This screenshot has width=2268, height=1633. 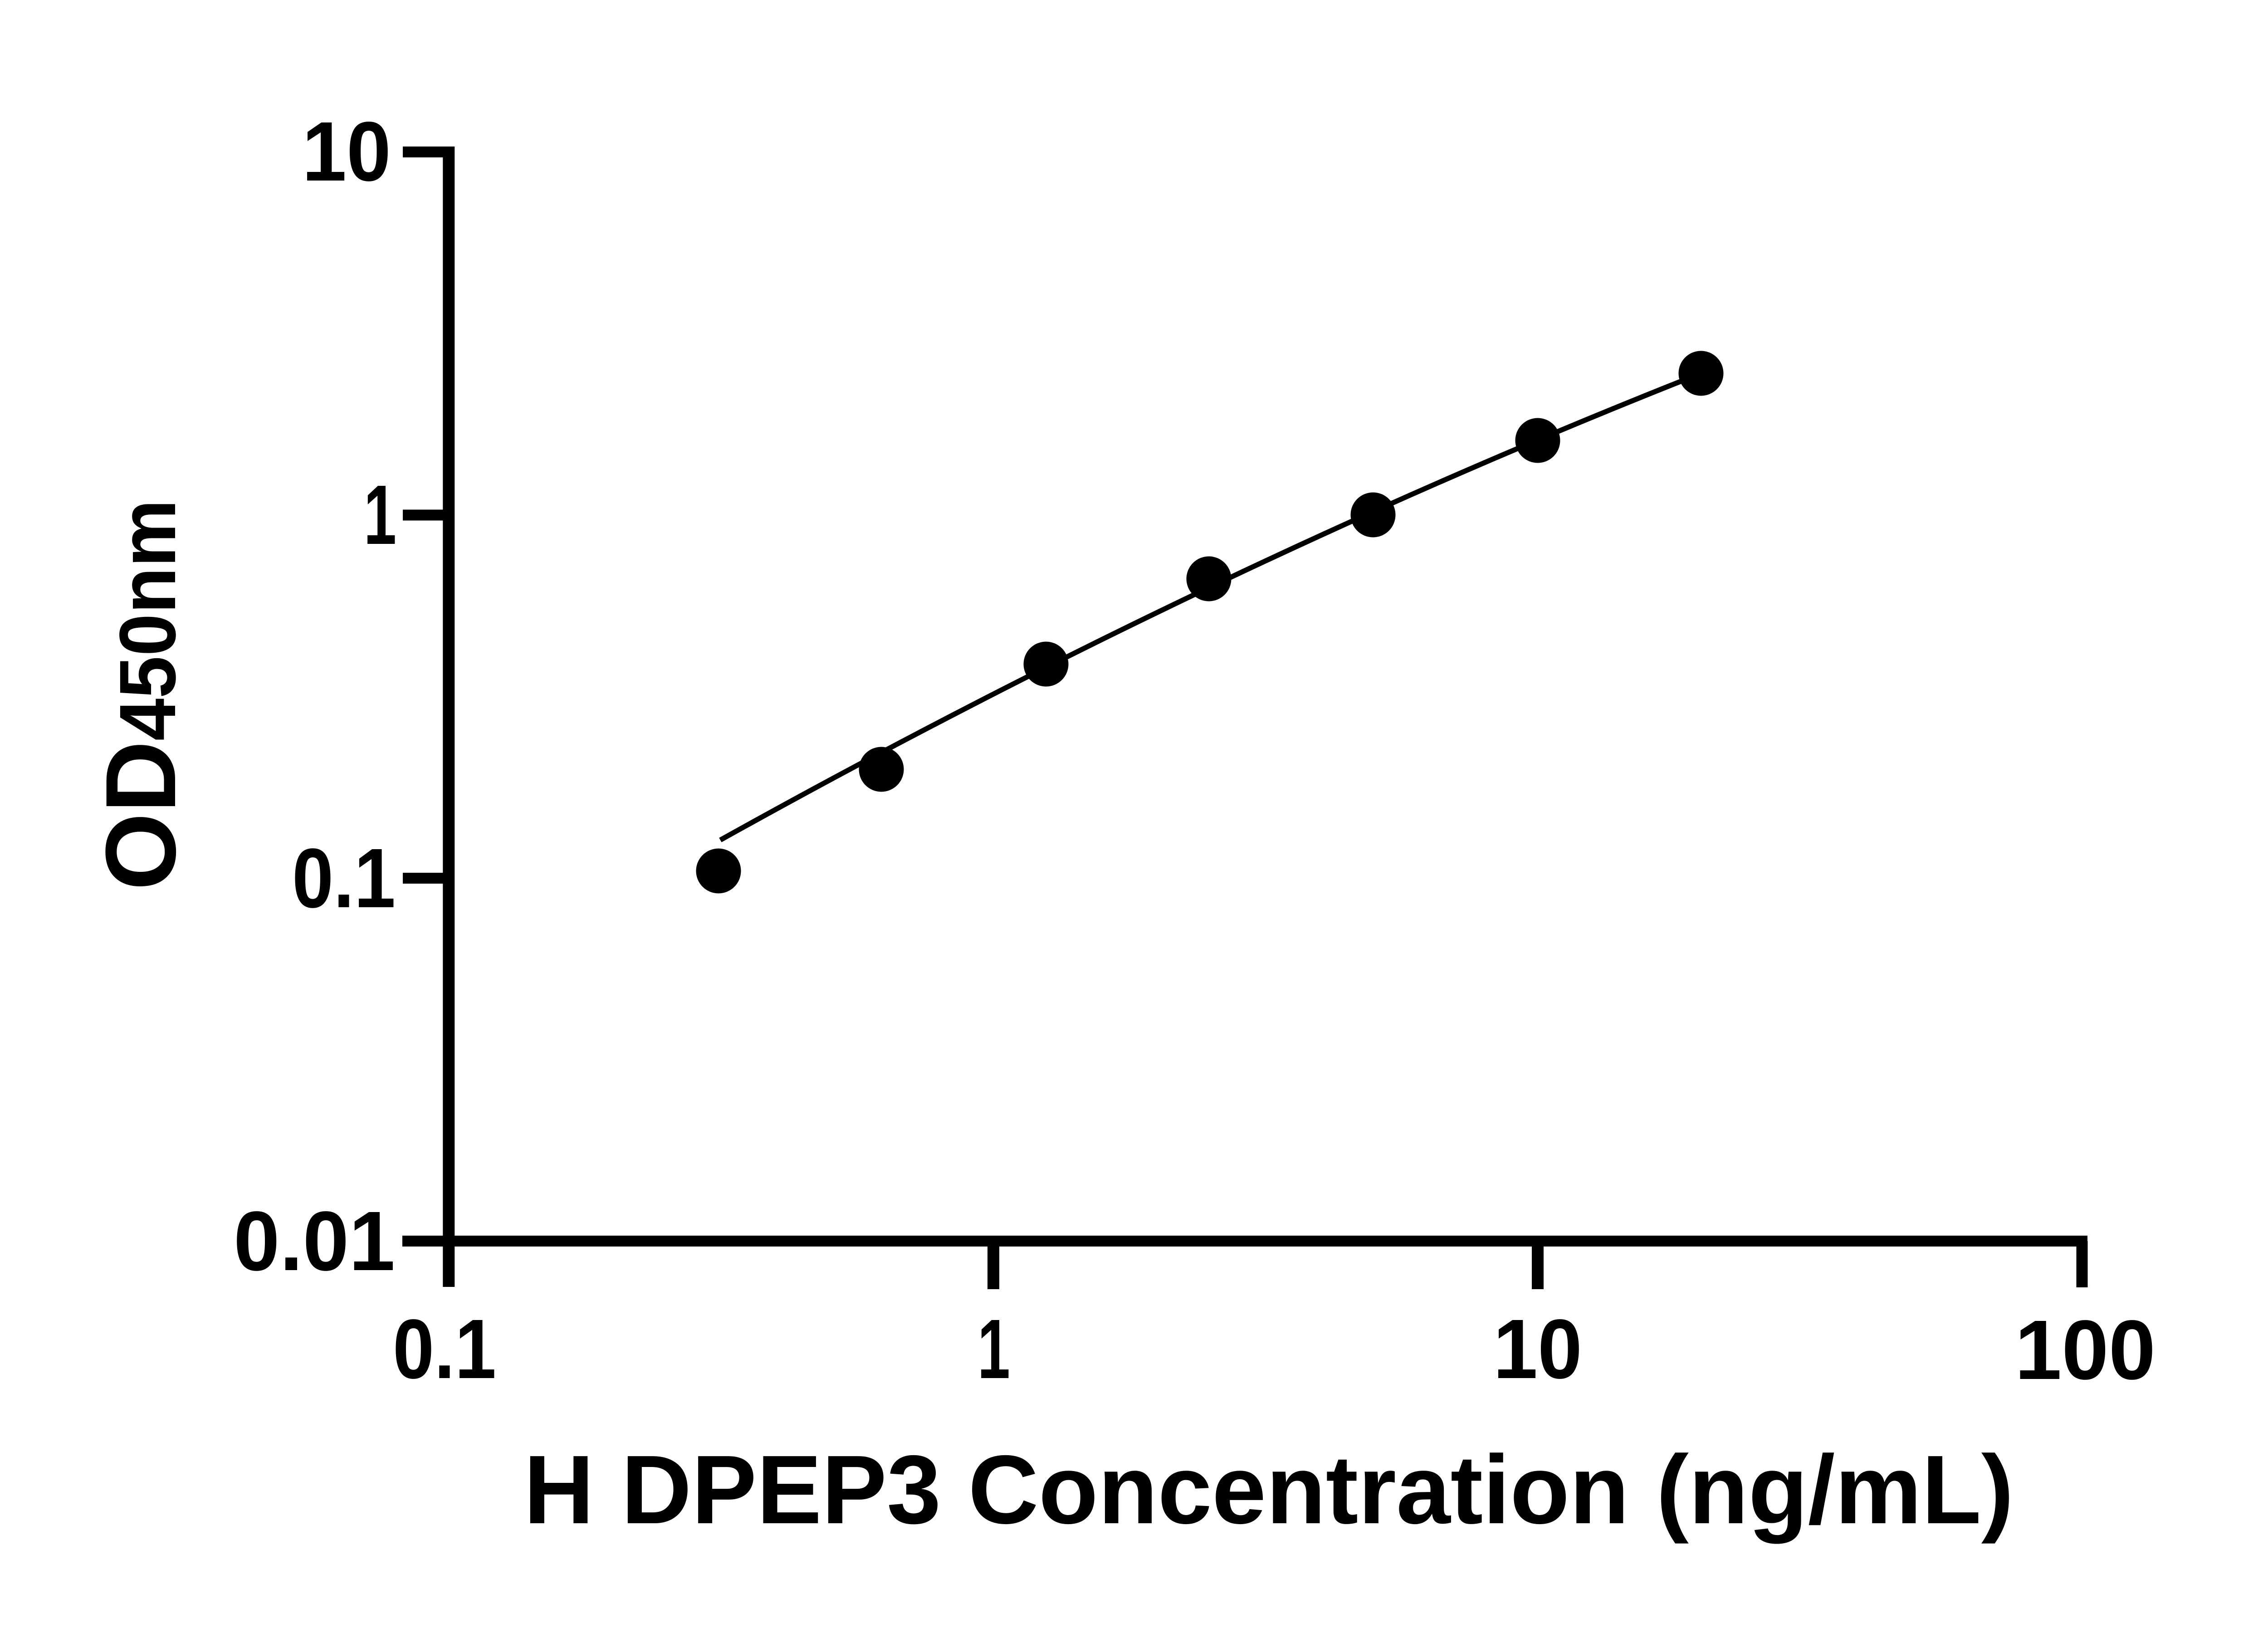 What do you see at coordinates (1269, 1489) in the screenshot?
I see `svg-text: H DPEP3 Concentration (ng/mL)` at bounding box center [1269, 1489].